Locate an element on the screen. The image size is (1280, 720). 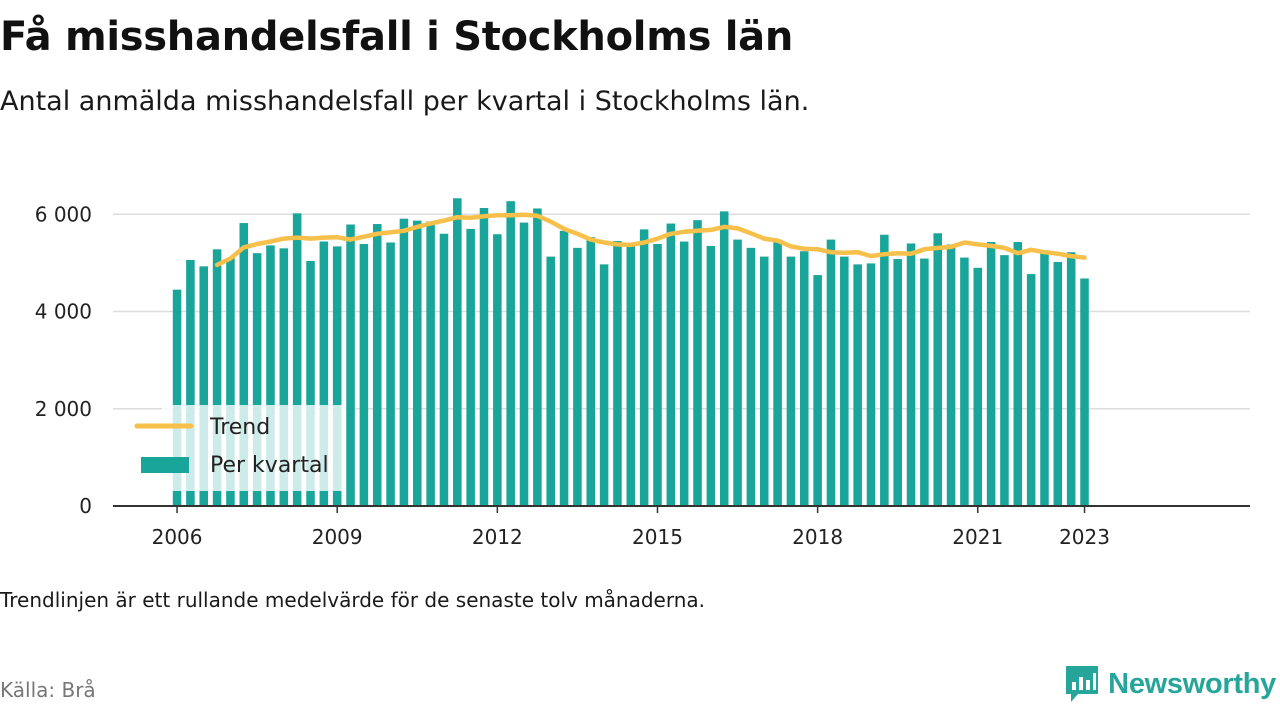
legend-label-trend: Trend is located at coordinates (239, 427).